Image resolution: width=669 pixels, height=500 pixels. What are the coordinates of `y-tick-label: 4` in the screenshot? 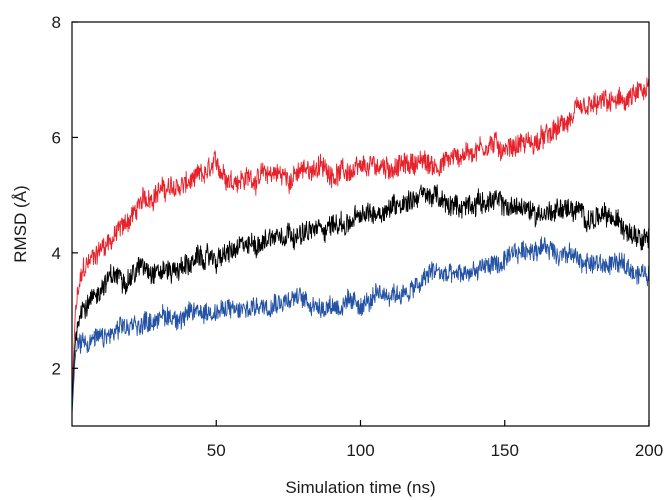 It's located at (56, 253).